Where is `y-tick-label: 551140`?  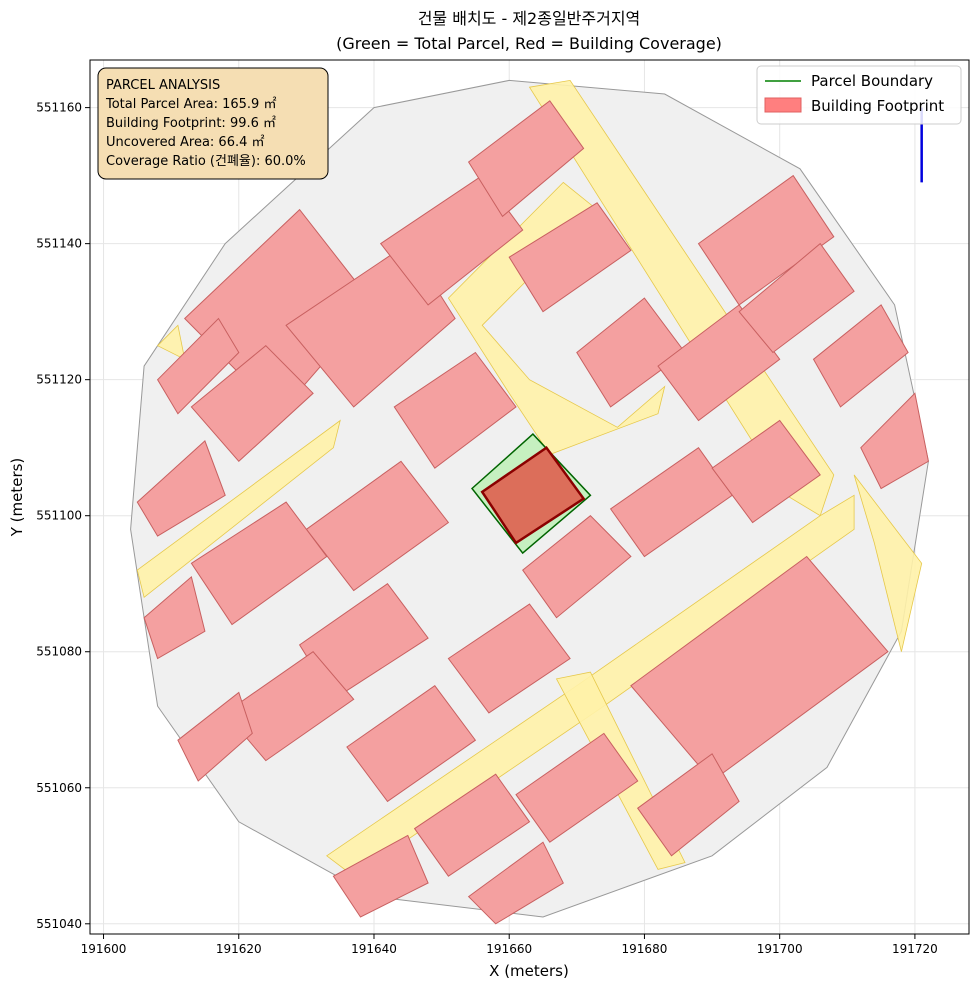 y-tick-label: 551140 is located at coordinates (59, 244).